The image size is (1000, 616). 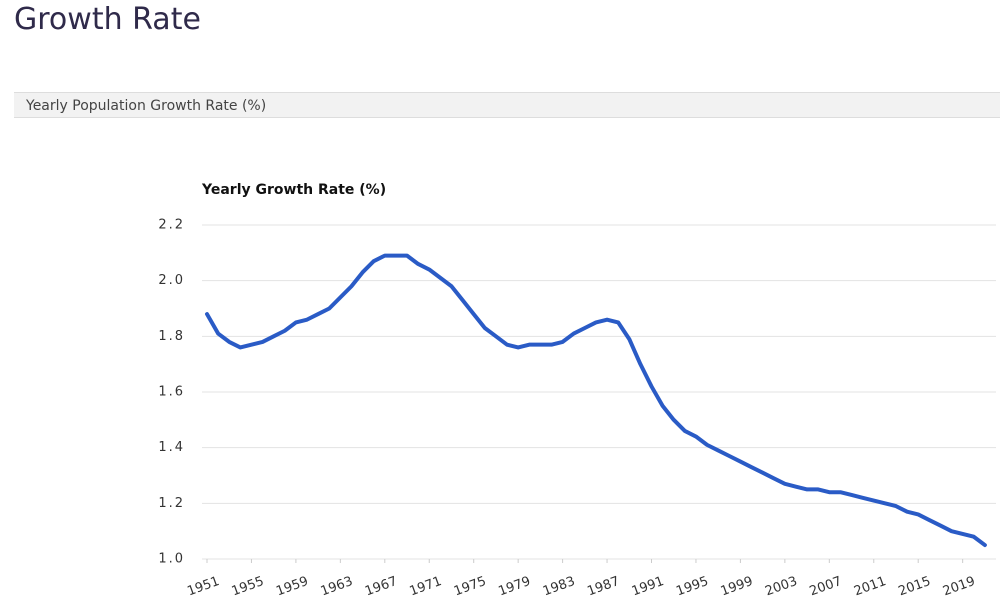 I want to click on y-tick-label: 2.2, so click(x=171, y=225).